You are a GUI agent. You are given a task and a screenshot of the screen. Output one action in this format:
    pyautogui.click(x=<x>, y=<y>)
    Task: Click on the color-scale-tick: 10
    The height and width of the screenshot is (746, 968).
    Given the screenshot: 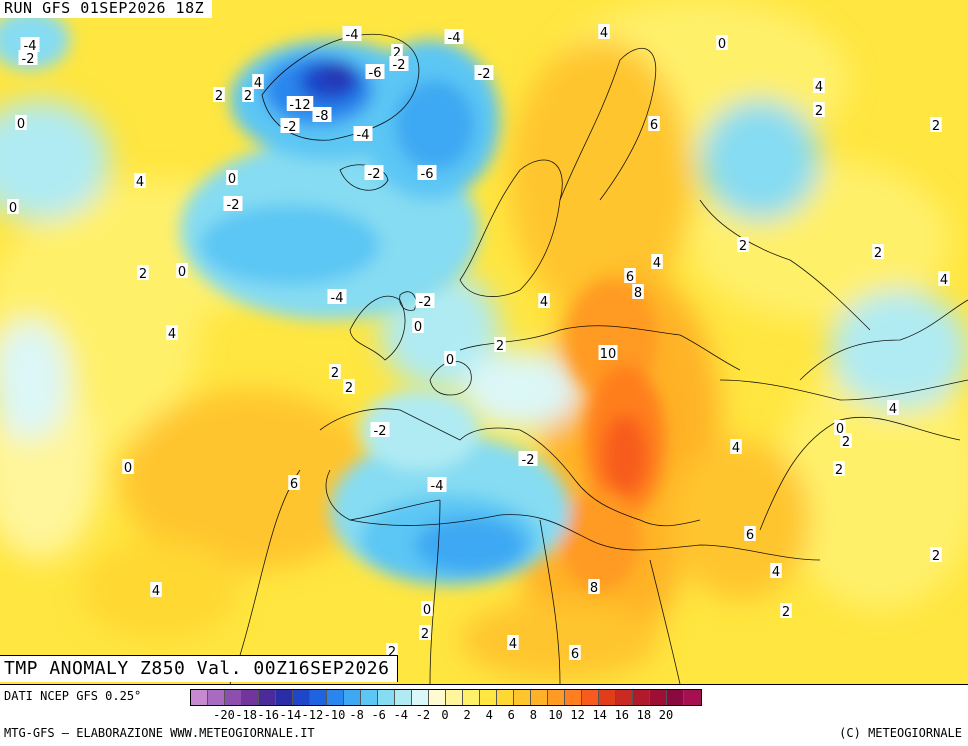 What is the action you would take?
    pyautogui.click(x=555, y=715)
    